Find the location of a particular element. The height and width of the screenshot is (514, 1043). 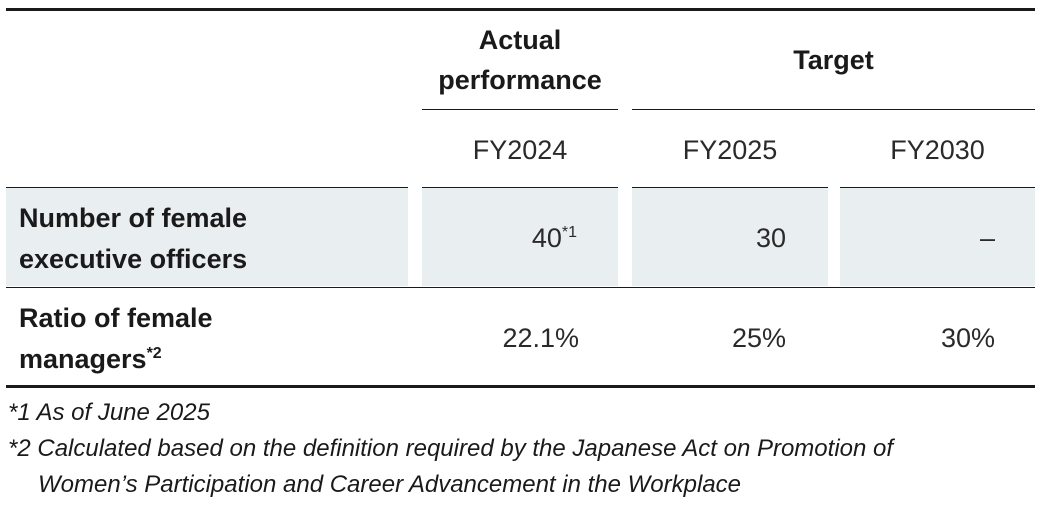

table-top-rule is located at coordinates (520, 9).